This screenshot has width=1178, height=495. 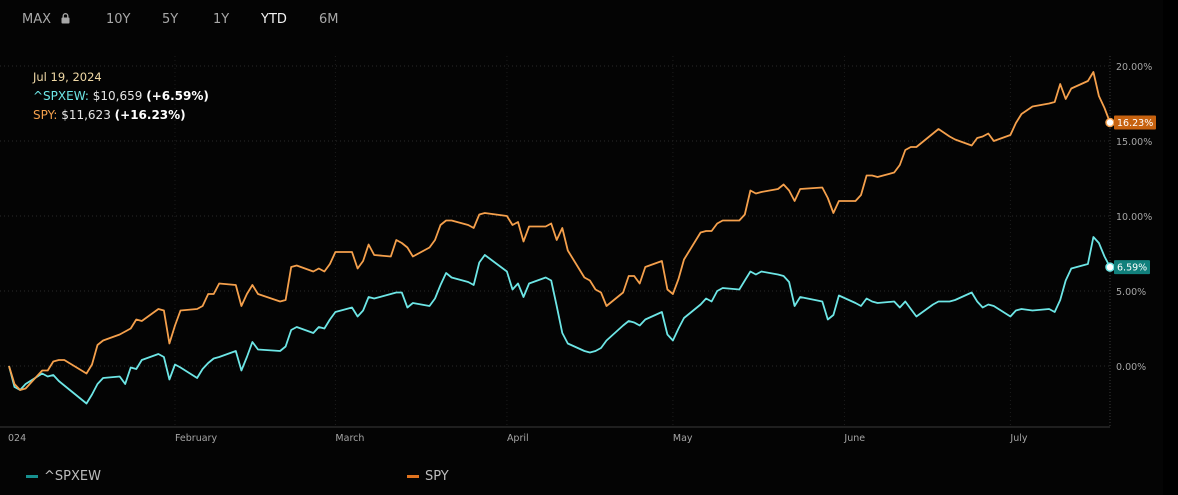 What do you see at coordinates (59, 96) in the screenshot?
I see `tooltip-name-spxew: ^SPXEW` at bounding box center [59, 96].